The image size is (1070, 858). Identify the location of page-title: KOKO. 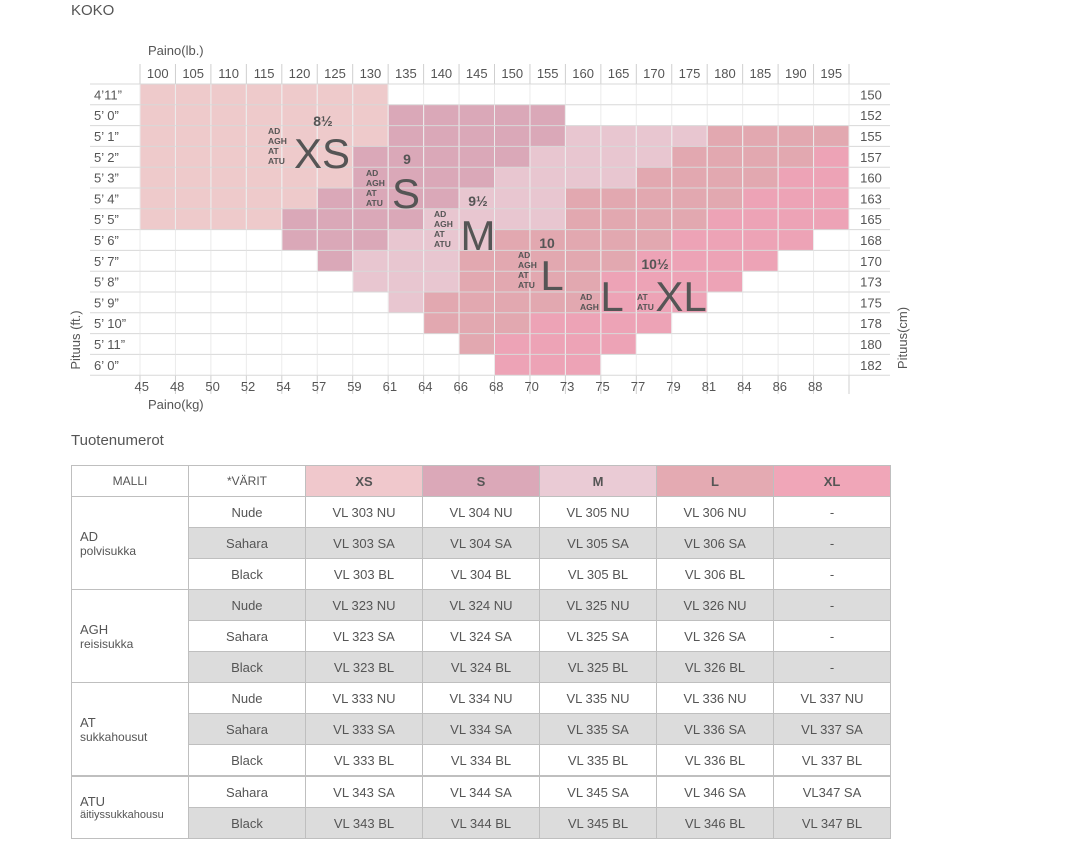
(93, 10).